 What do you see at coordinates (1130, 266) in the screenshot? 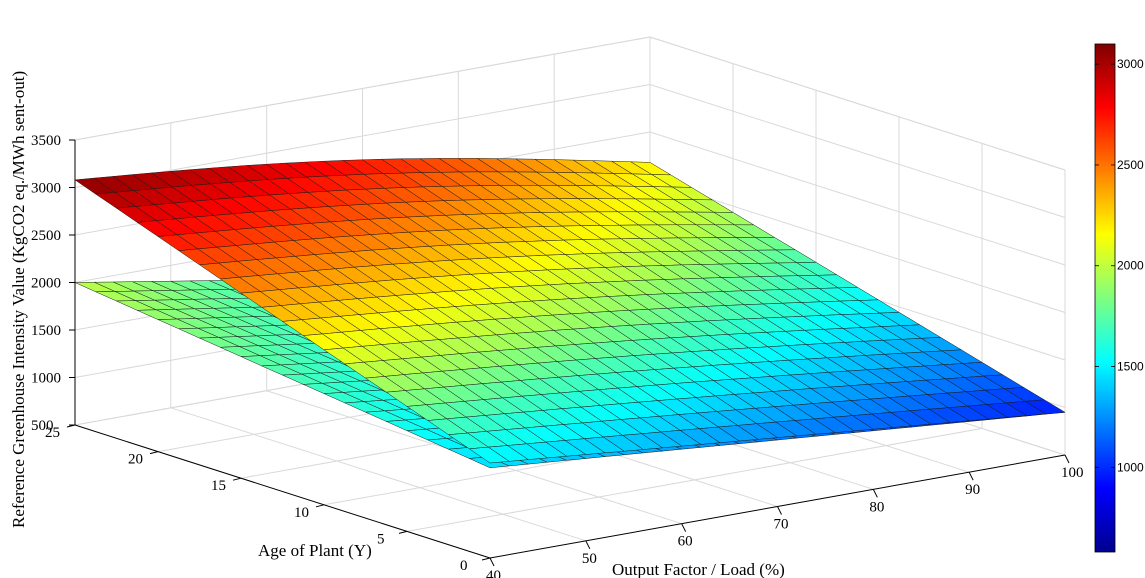
I see `colorbar-tick-label: 2000` at bounding box center [1130, 266].